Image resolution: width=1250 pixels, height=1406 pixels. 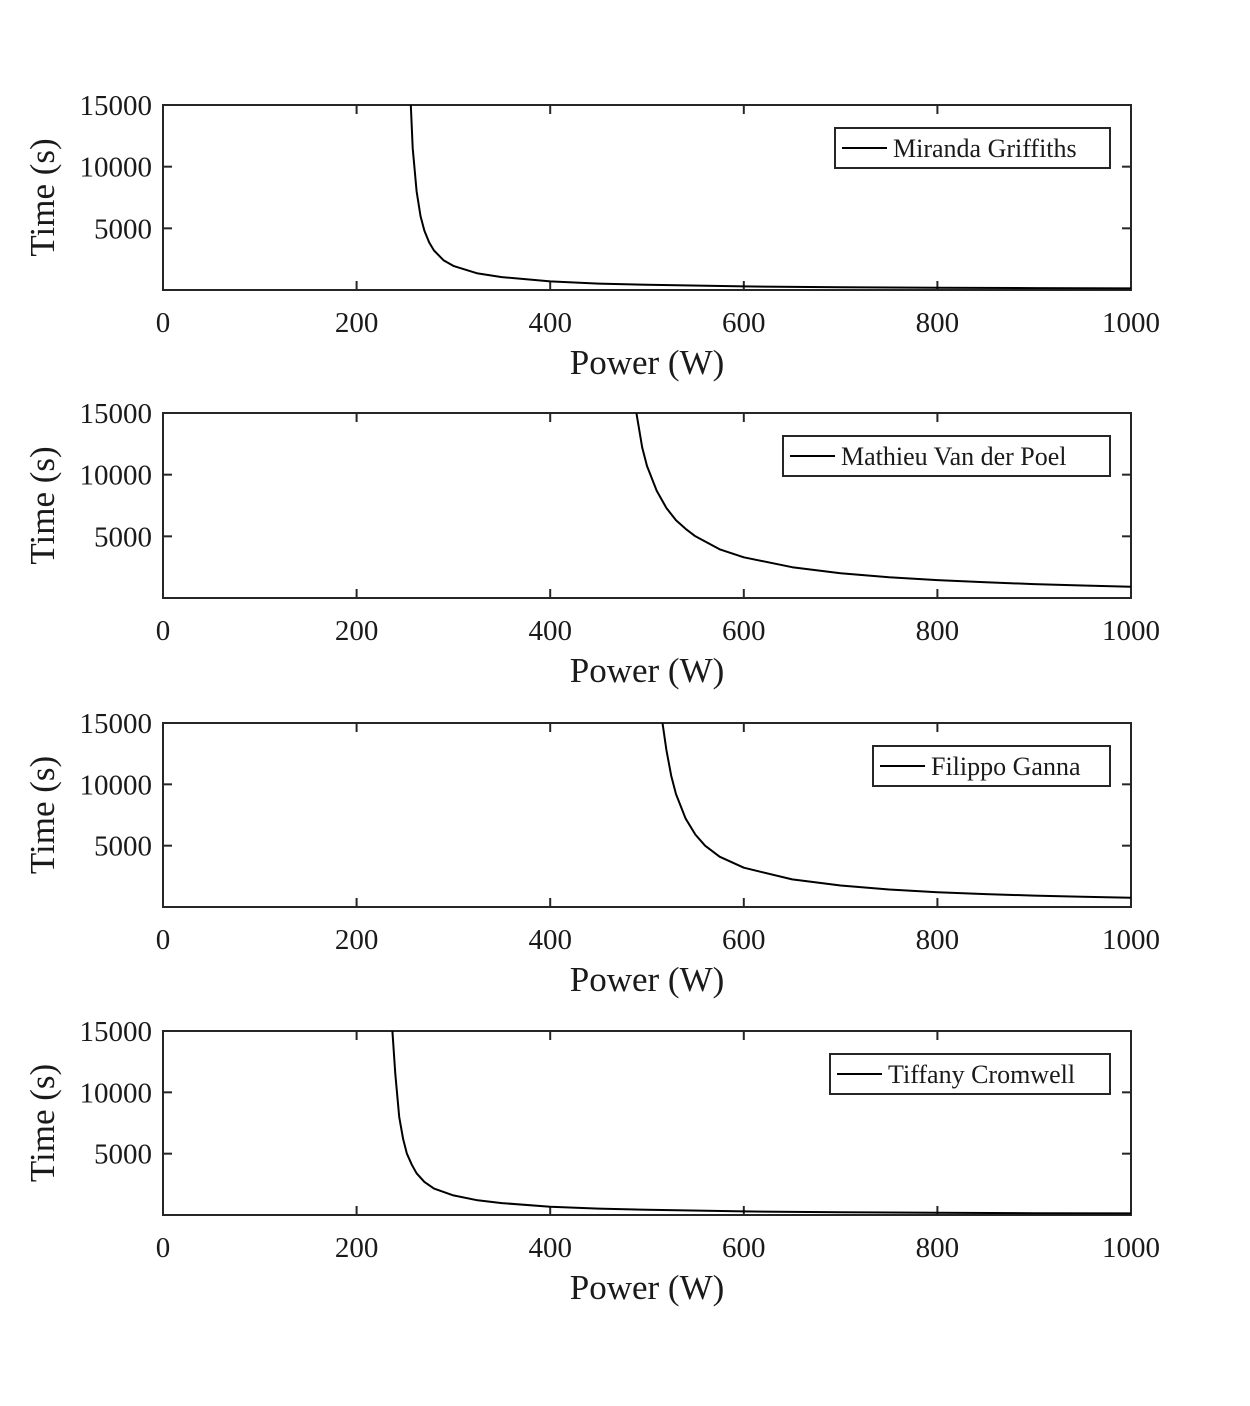 I want to click on legend: Filippo Ganna, so click(x=991, y=766).